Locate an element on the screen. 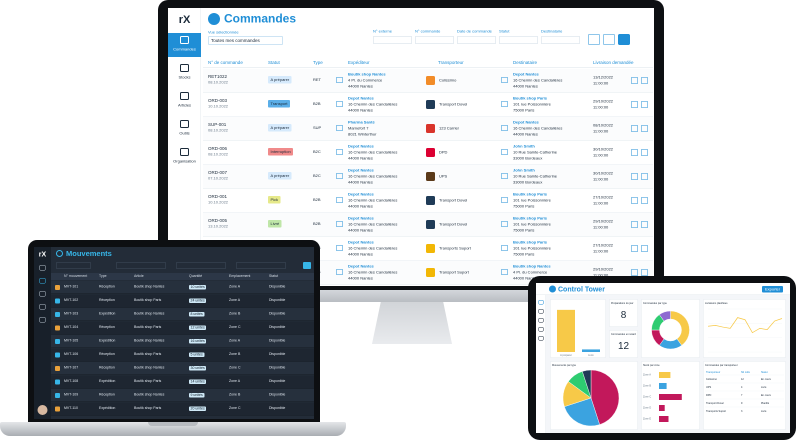  cell-text: Boutik shop Nantes is located at coordinates (149, 395).